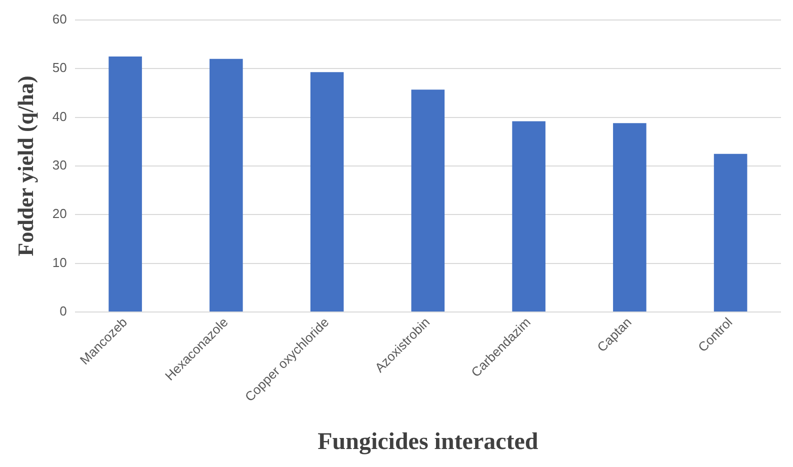  Describe the element at coordinates (59, 165) in the screenshot. I see `y-tick-label: 30` at that location.